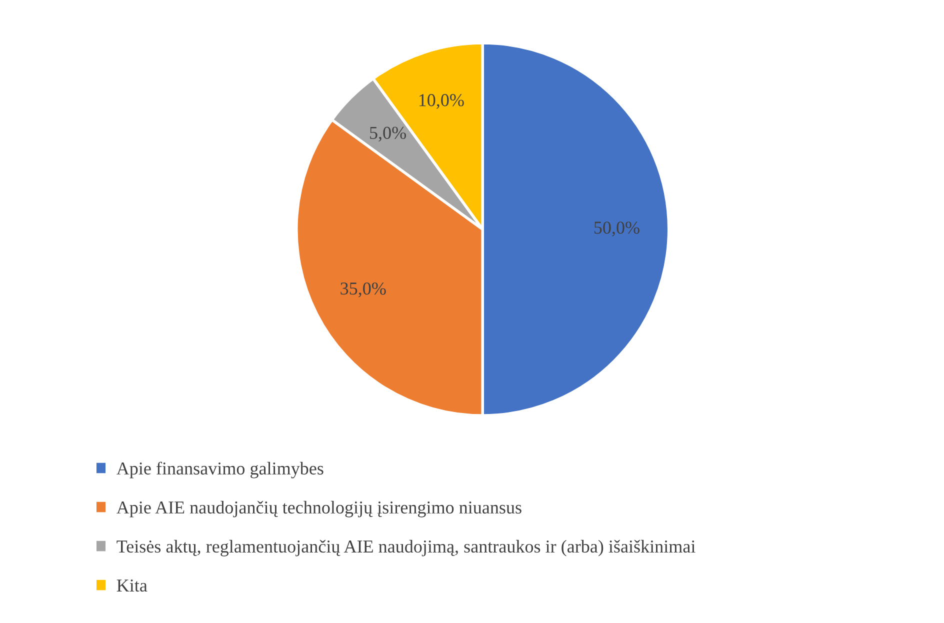 The height and width of the screenshot is (623, 944). I want to click on data-label: 35,0%, so click(363, 290).